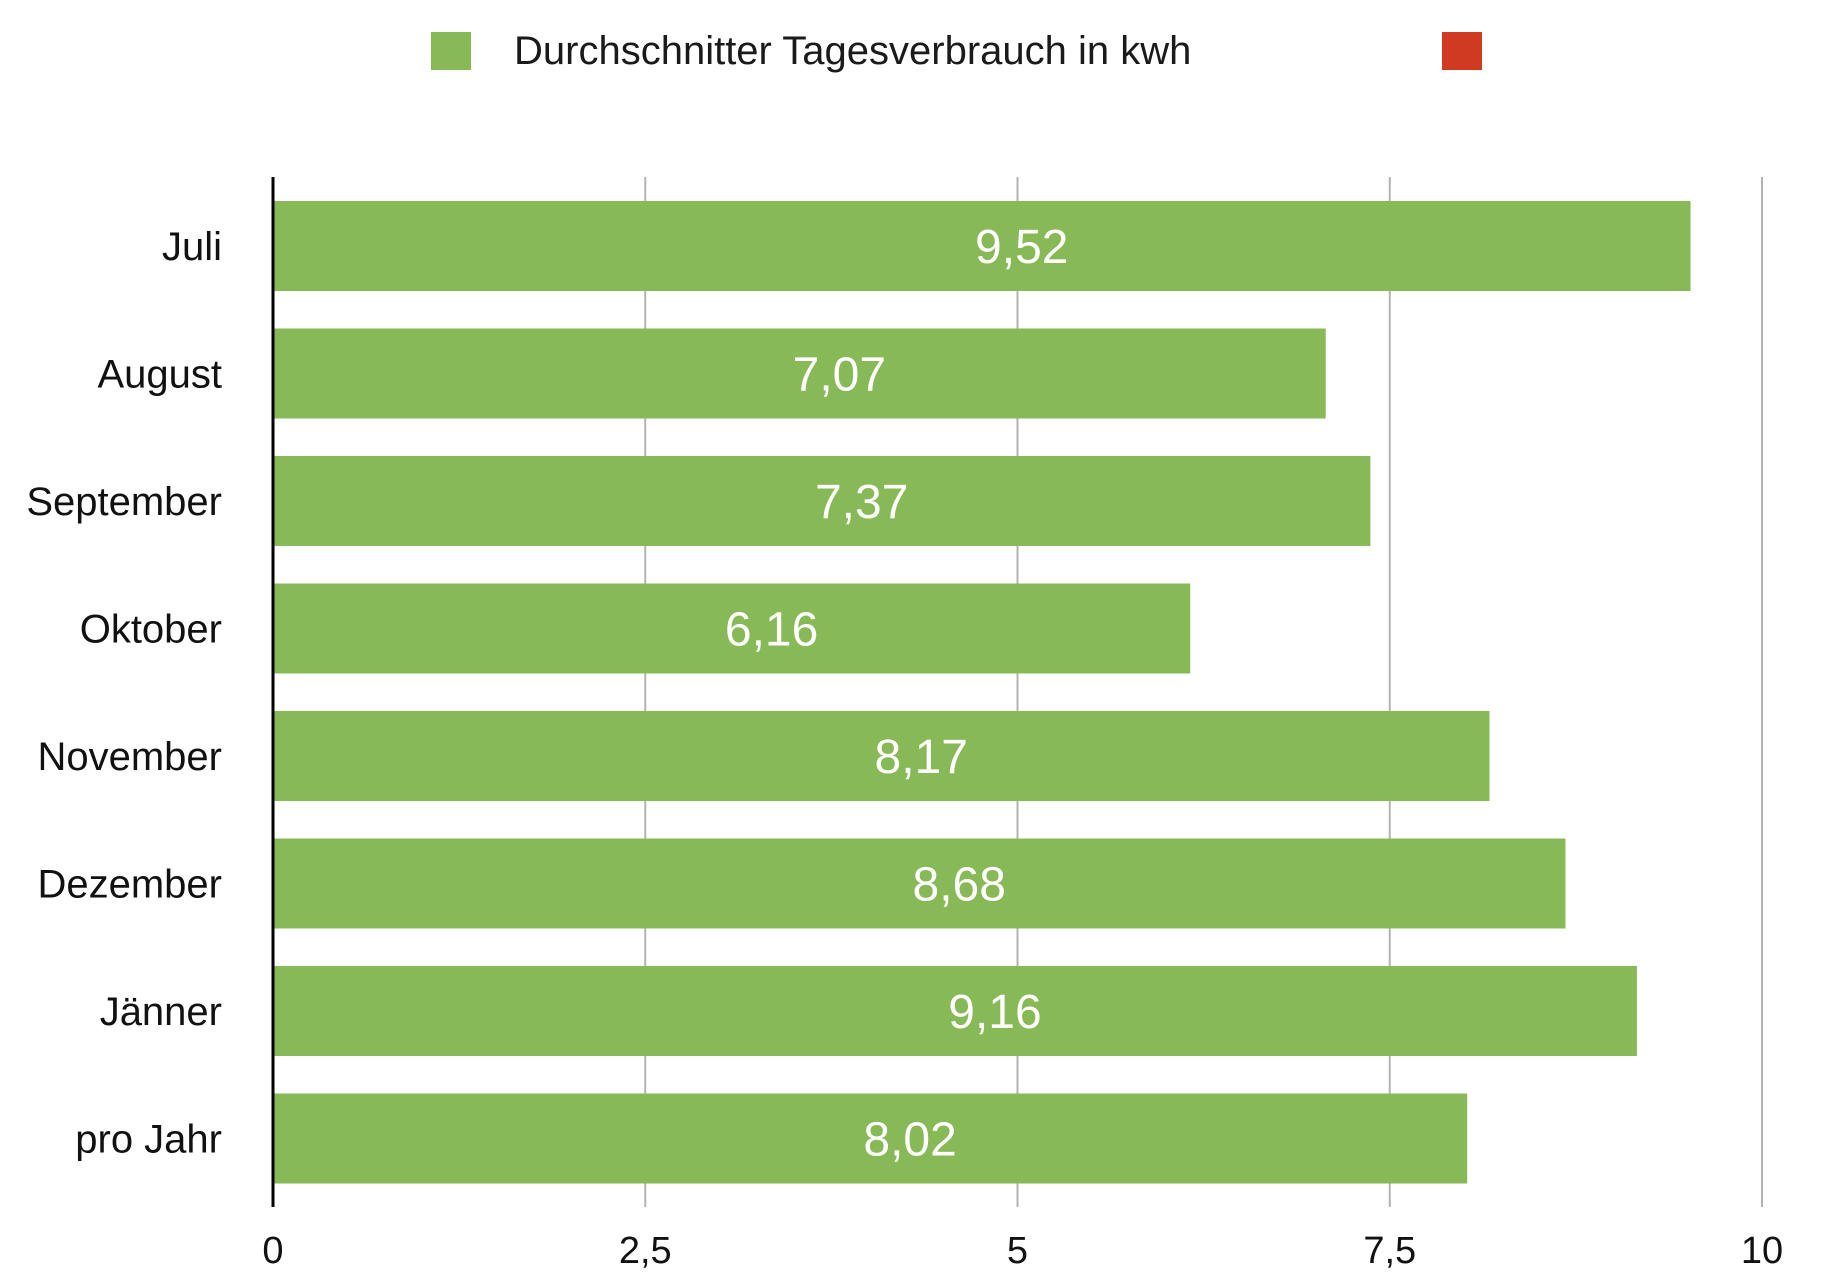  Describe the element at coordinates (161, 1012) in the screenshot. I see `category-label: Jänner` at that location.